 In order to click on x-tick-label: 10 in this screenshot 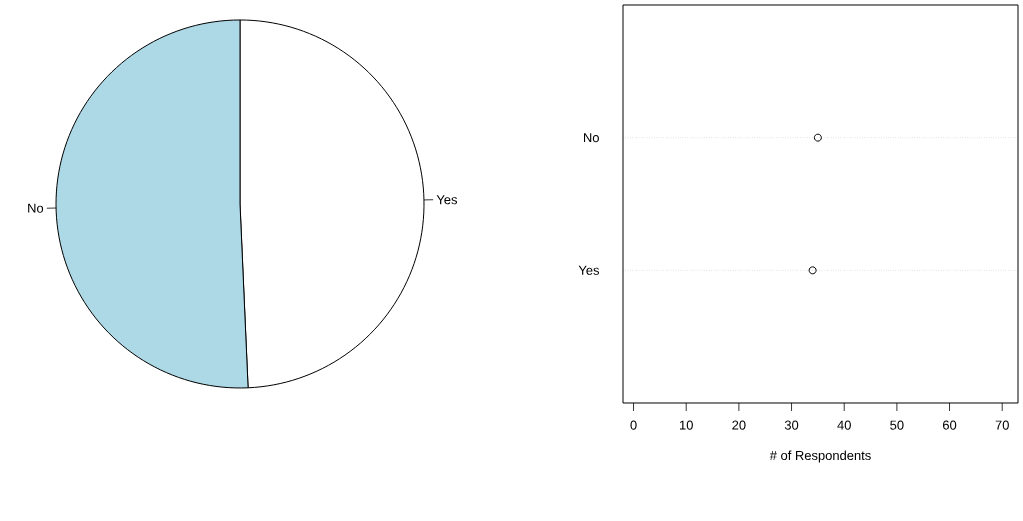, I will do `click(686, 425)`.